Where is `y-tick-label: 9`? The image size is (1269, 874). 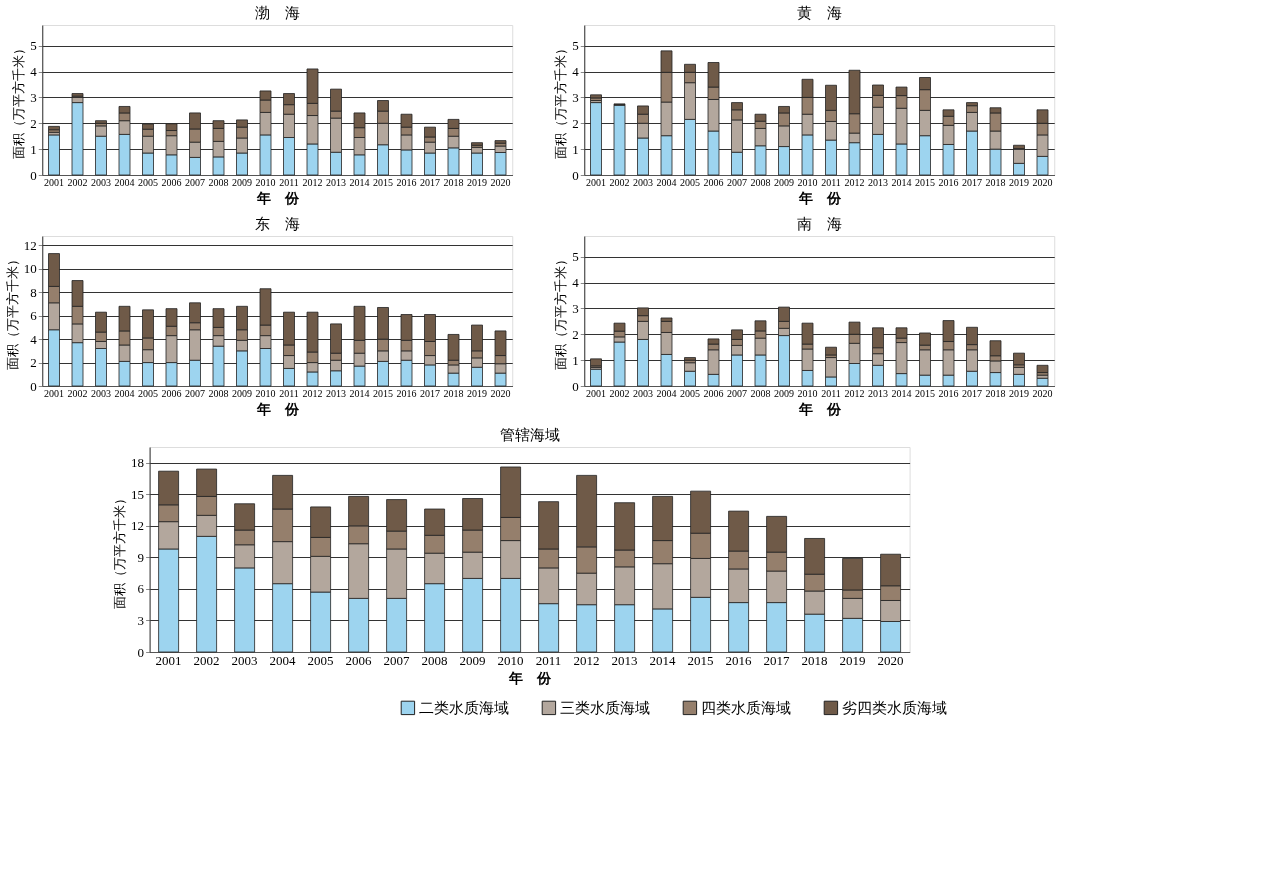 y-tick-label: 9 is located at coordinates (141, 557).